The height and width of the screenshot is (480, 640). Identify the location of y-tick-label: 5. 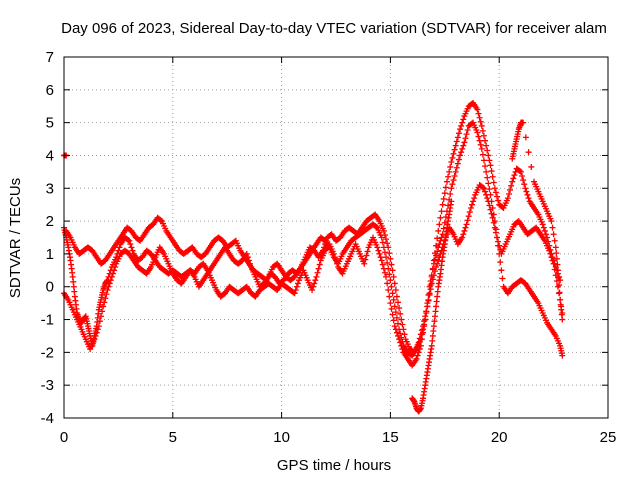
(50, 123).